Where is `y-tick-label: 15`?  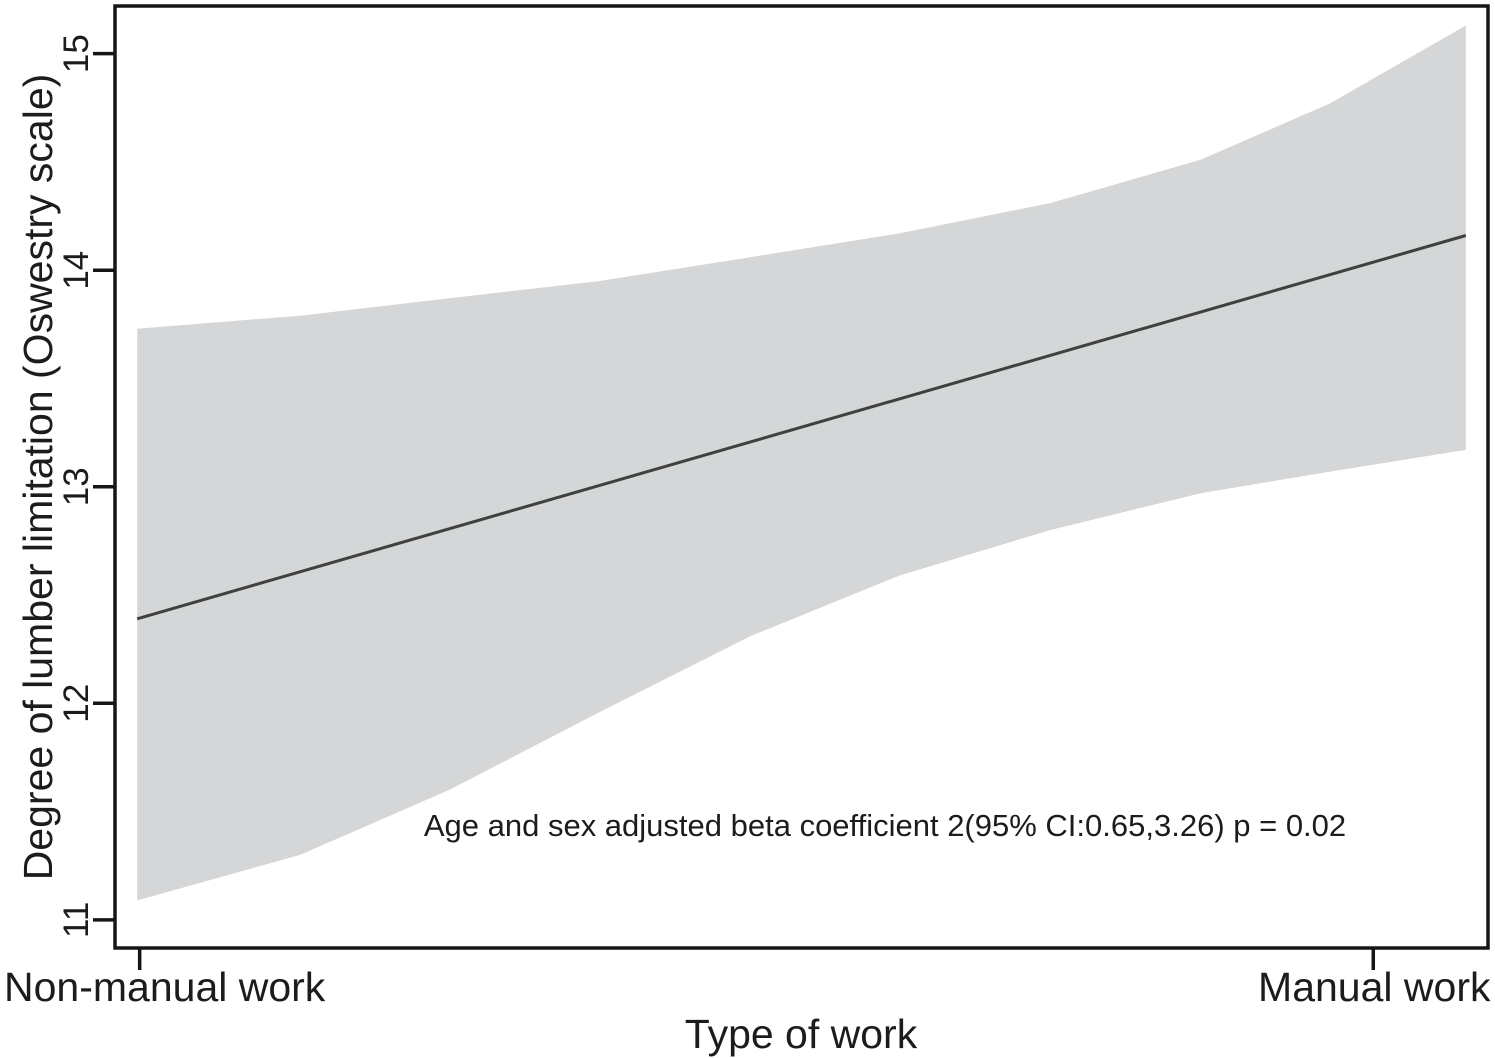 y-tick-label: 15 is located at coordinates (76, 53).